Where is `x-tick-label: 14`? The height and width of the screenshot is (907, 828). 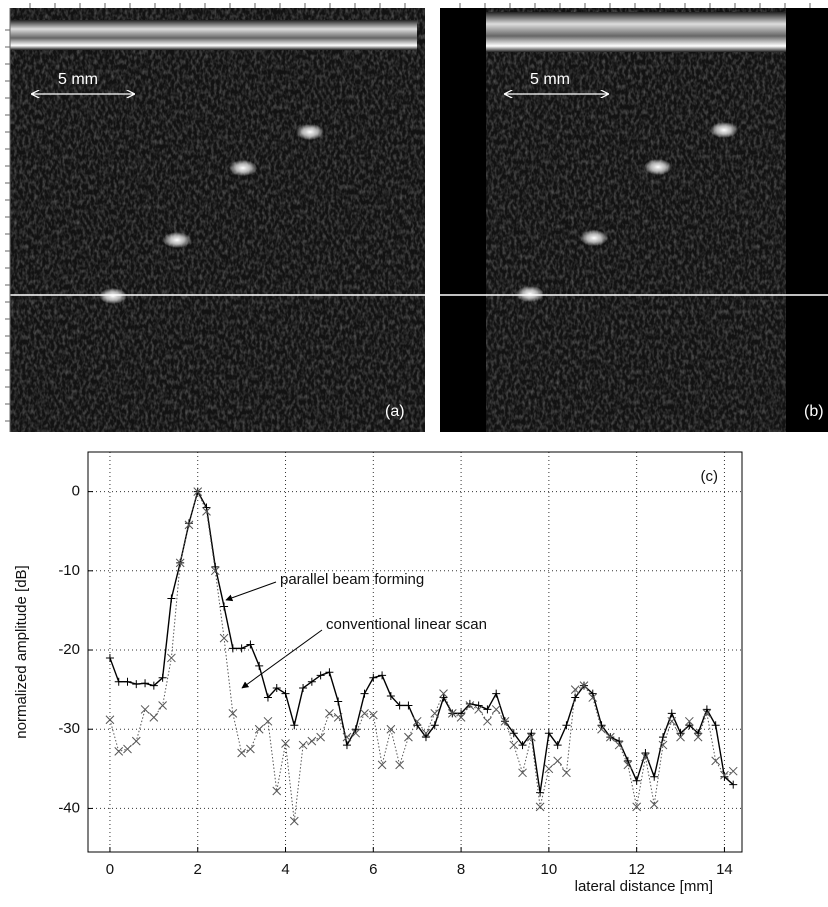
x-tick-label: 14 is located at coordinates (724, 869).